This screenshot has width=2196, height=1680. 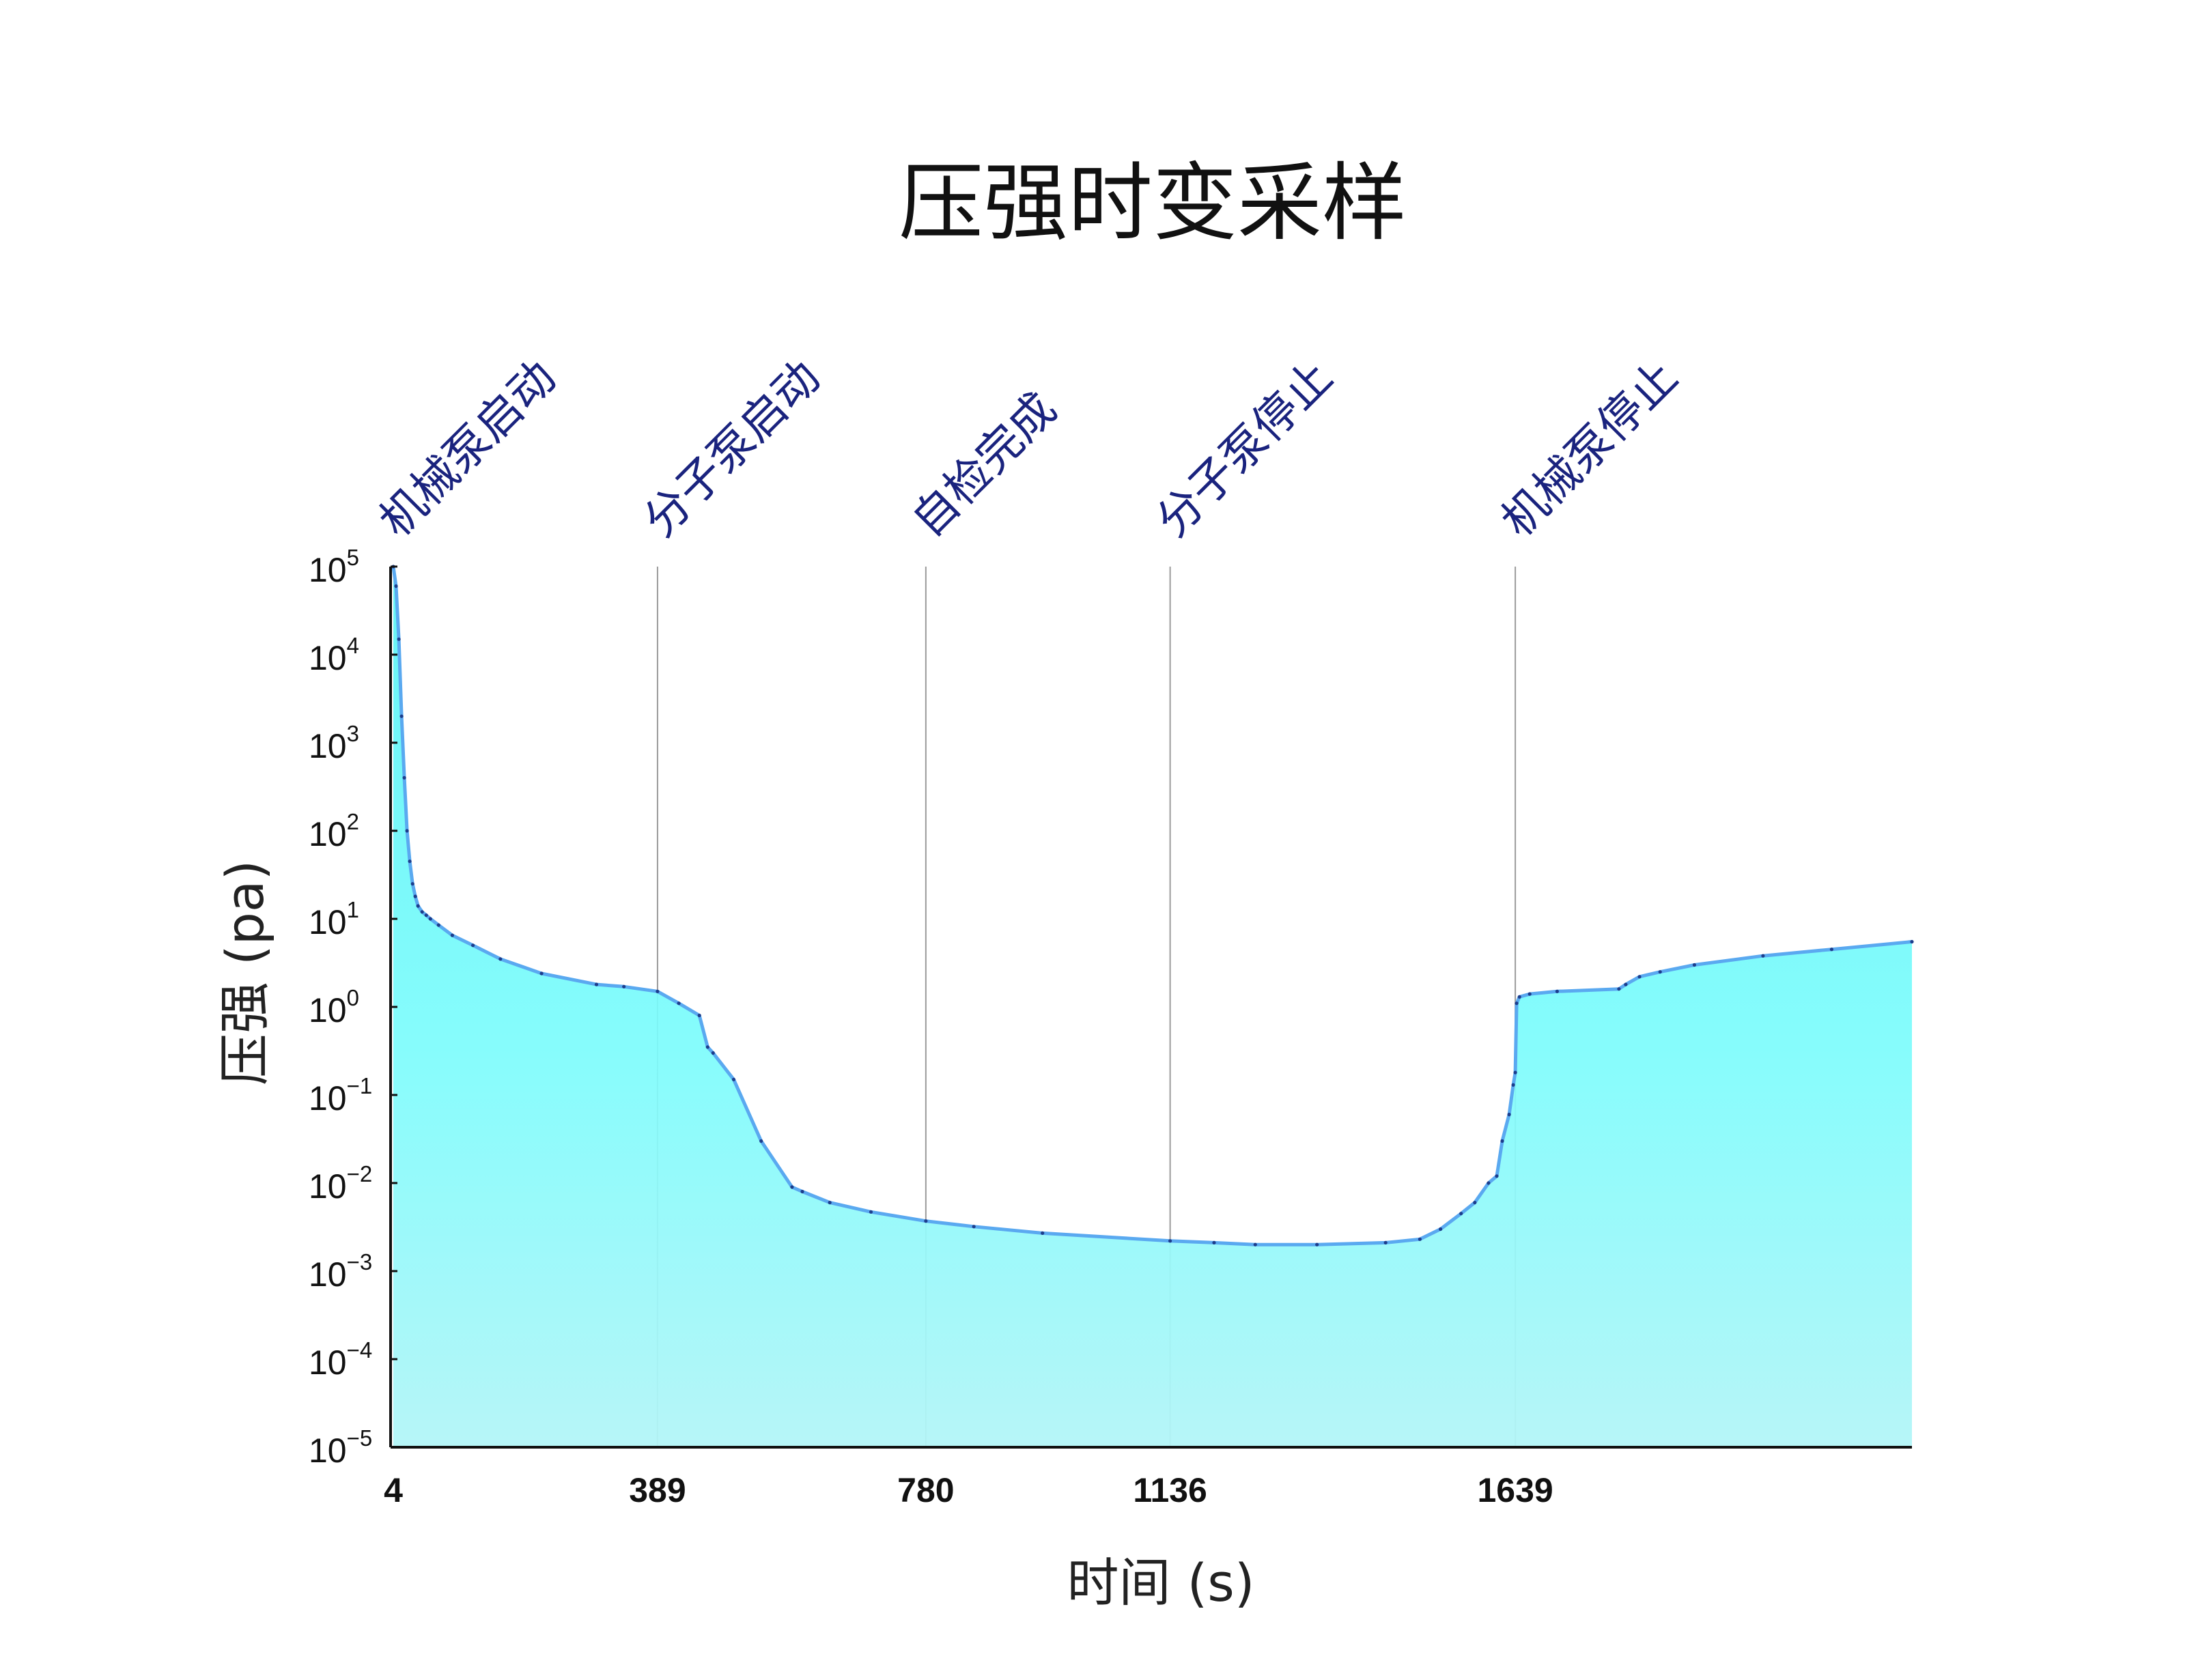 I want to click on y-tick-label: 10⁻⁵, so click(x=341, y=1447).